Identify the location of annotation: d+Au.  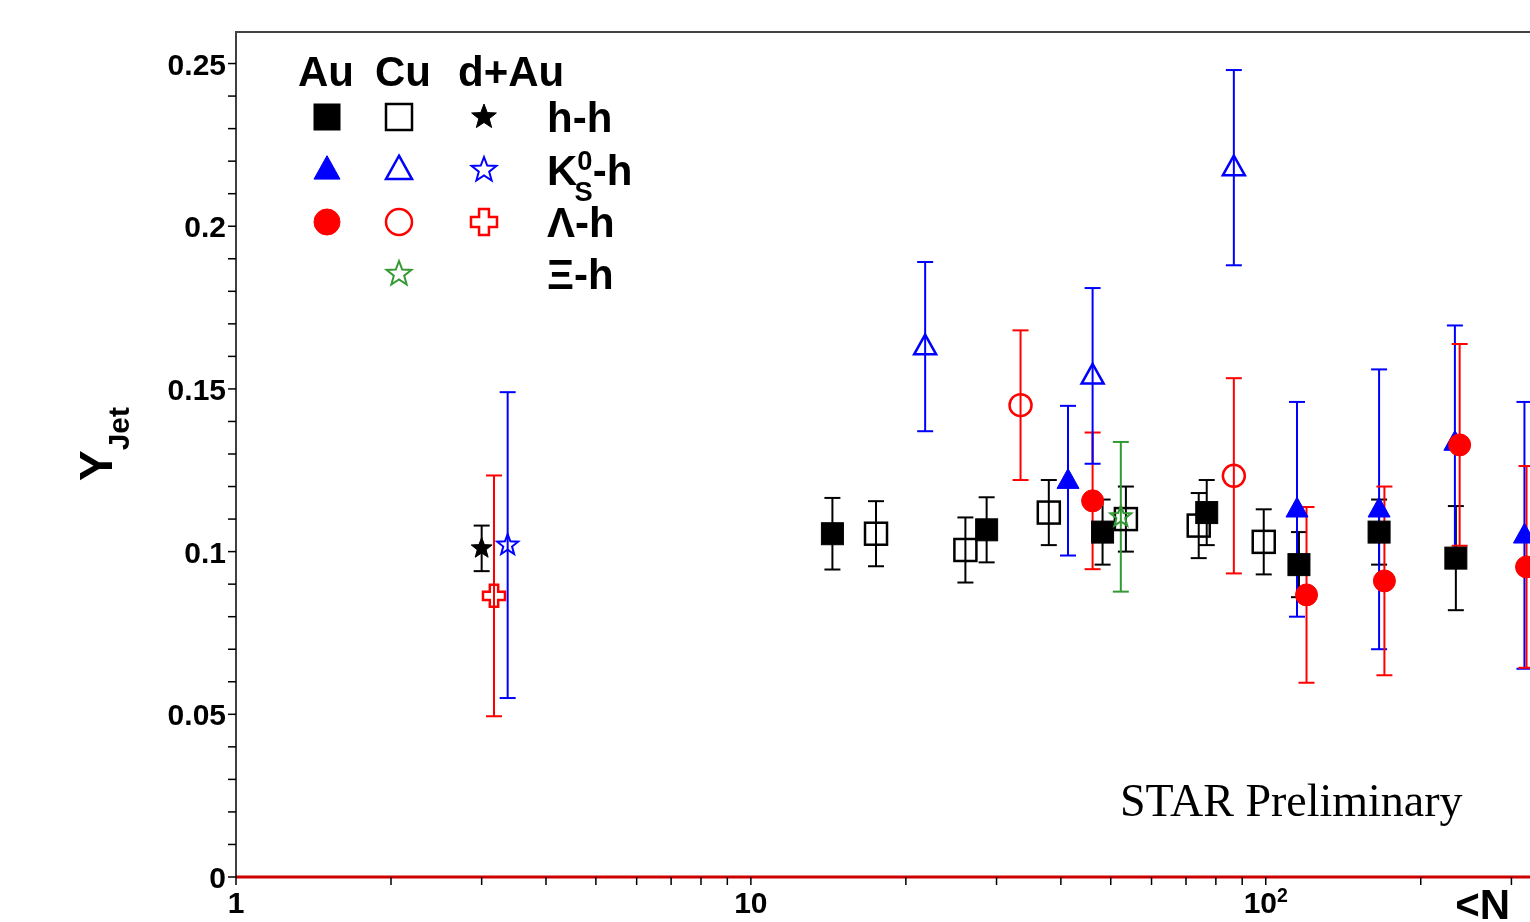
(511, 71).